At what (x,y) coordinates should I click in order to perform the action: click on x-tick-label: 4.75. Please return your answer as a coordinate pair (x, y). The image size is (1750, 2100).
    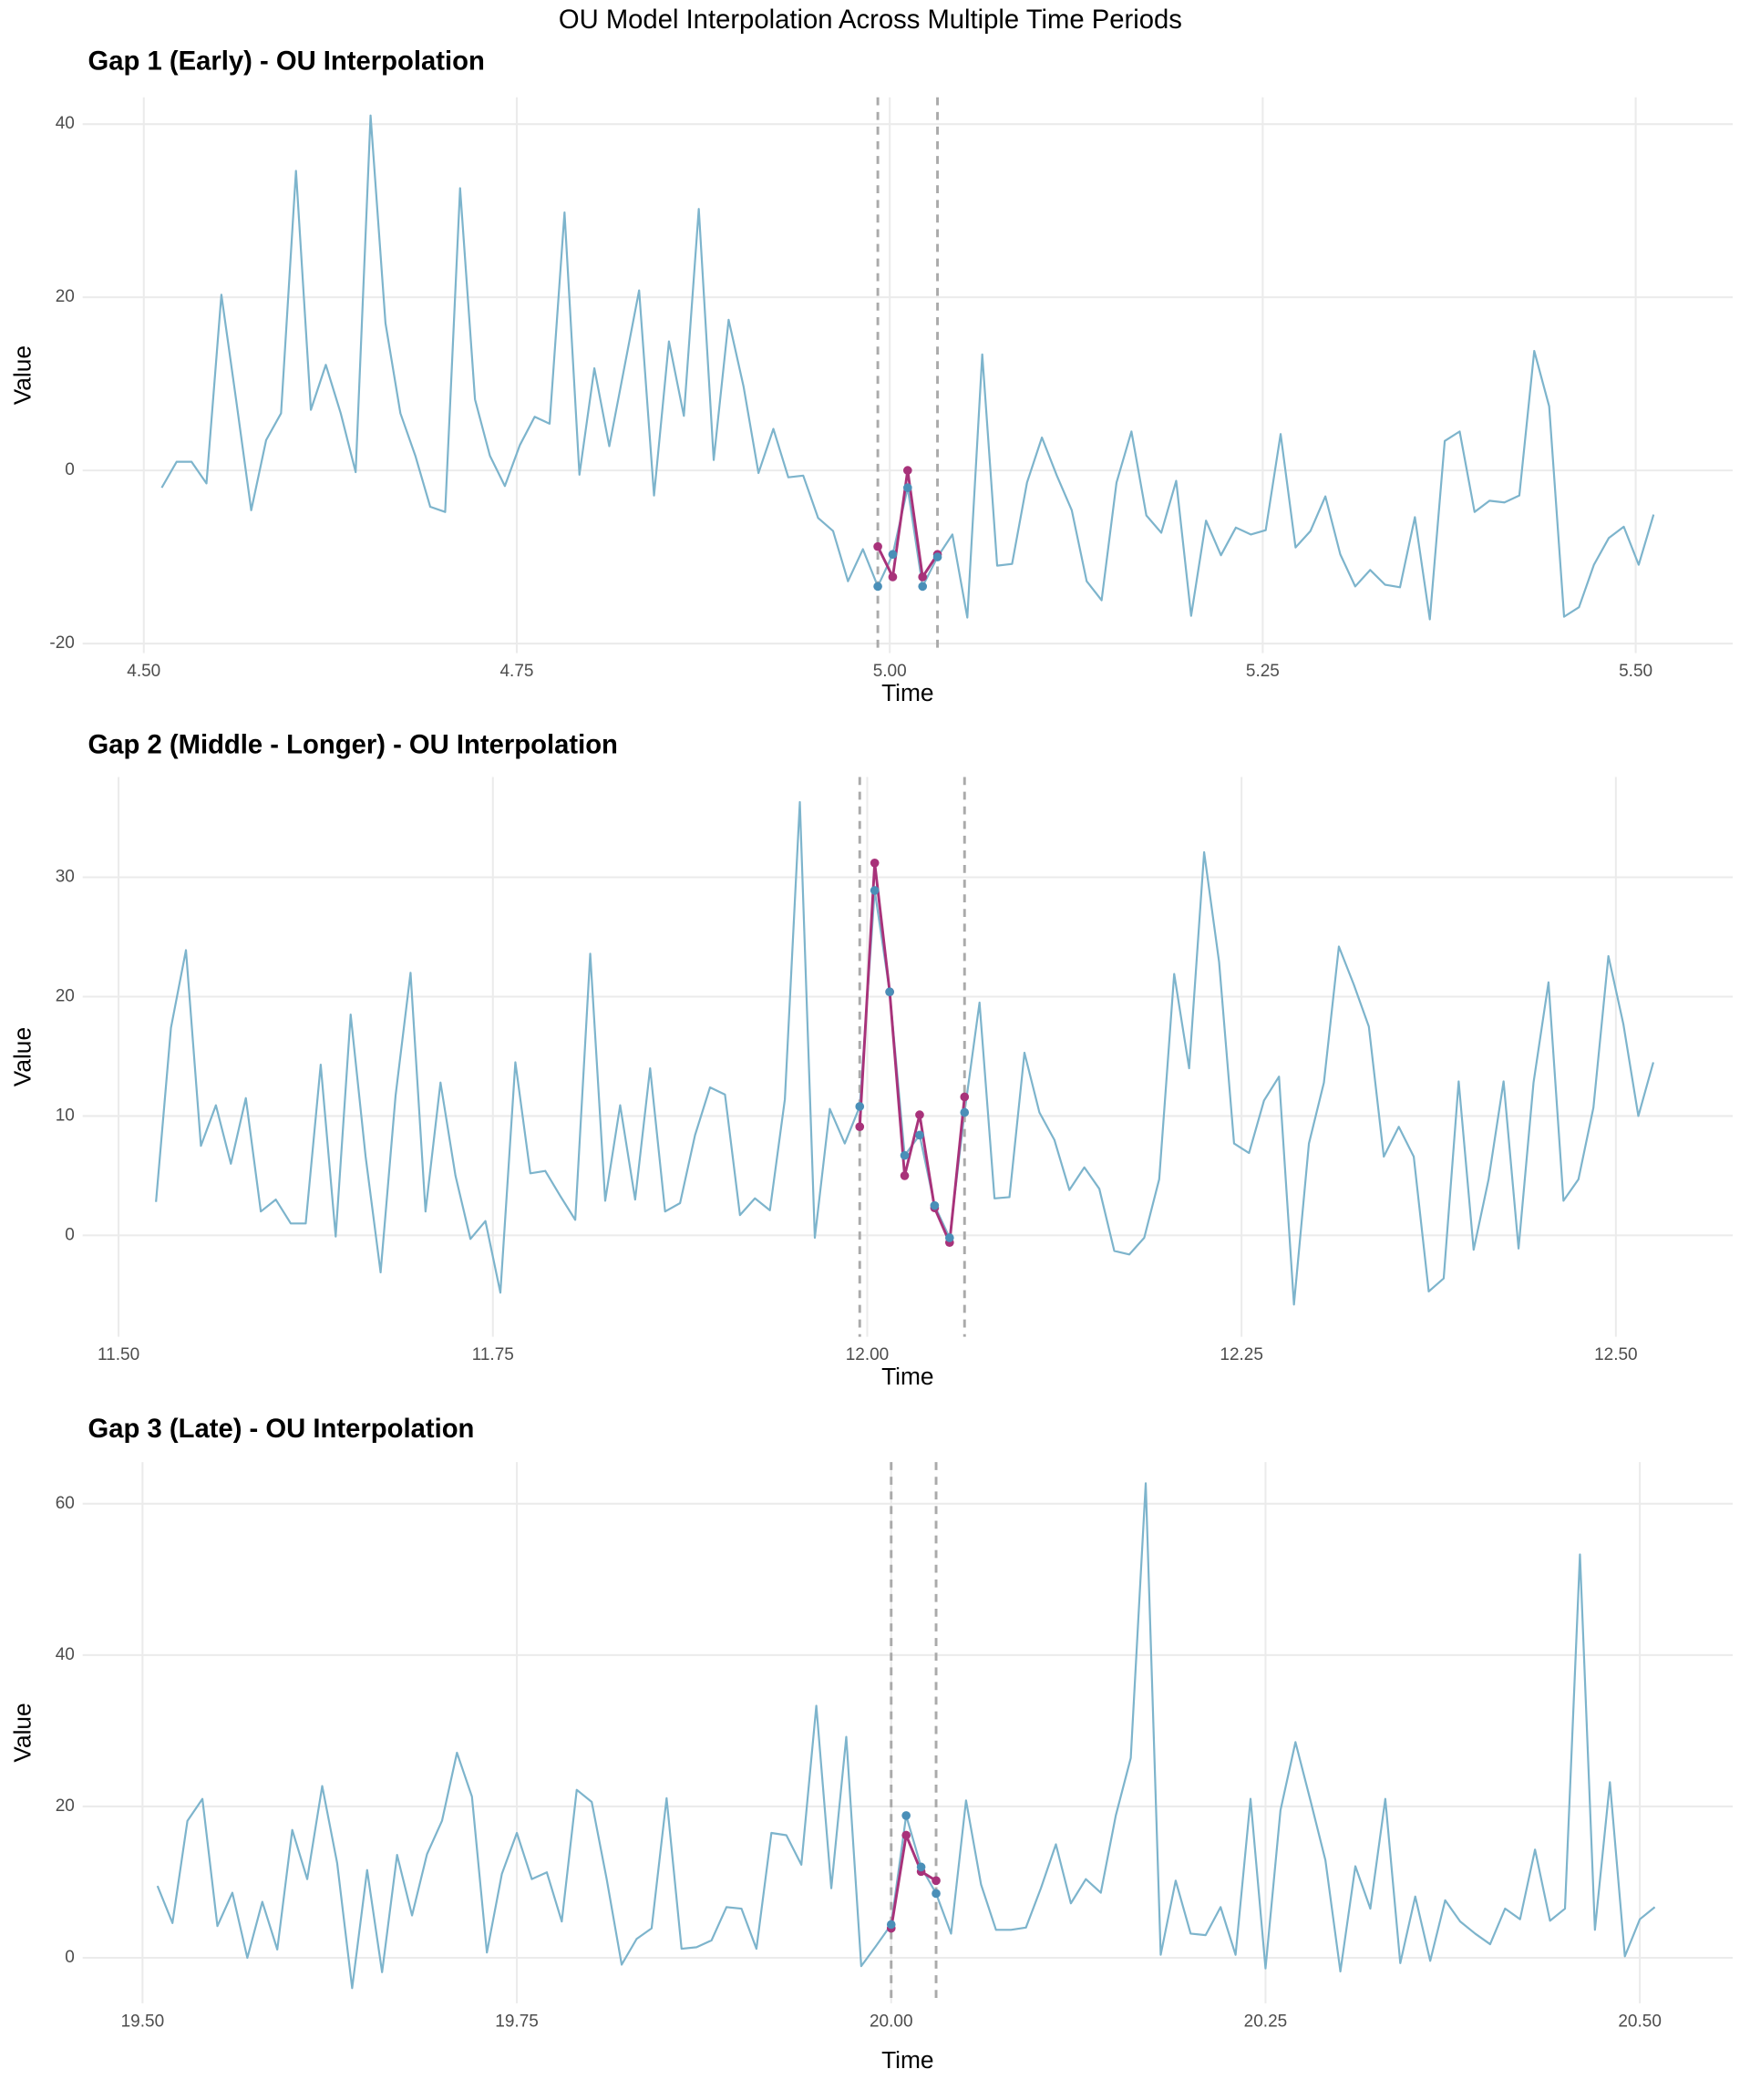
    Looking at the image, I should click on (516, 672).